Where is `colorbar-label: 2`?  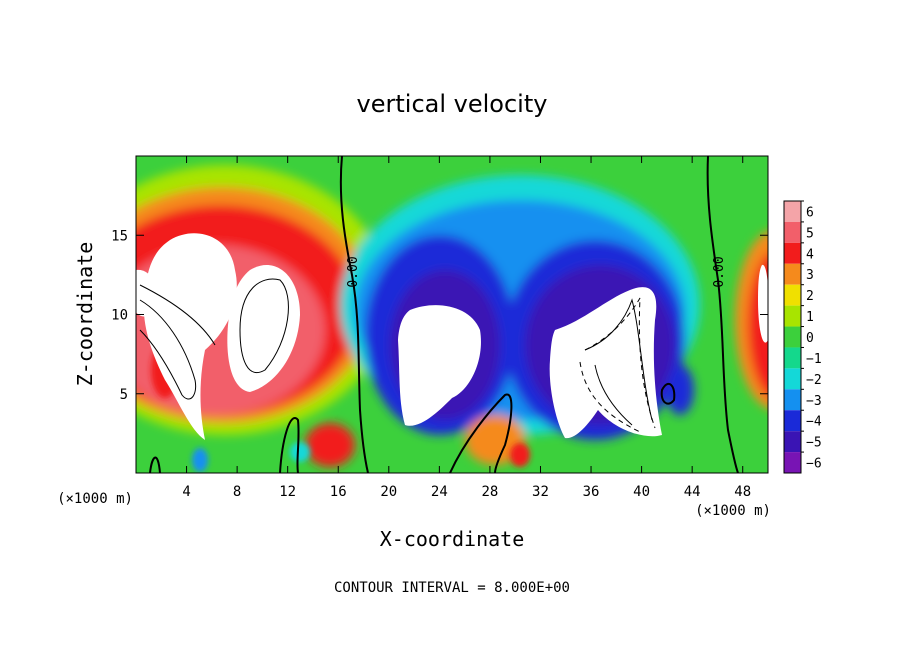
colorbar-label: 2 is located at coordinates (810, 296).